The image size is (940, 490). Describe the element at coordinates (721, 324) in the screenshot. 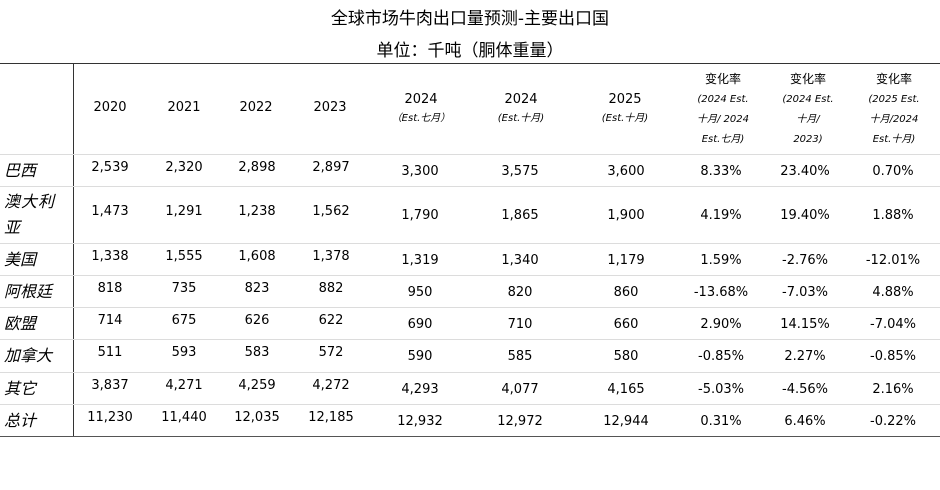

I see `table-cell: 2.90%` at that location.